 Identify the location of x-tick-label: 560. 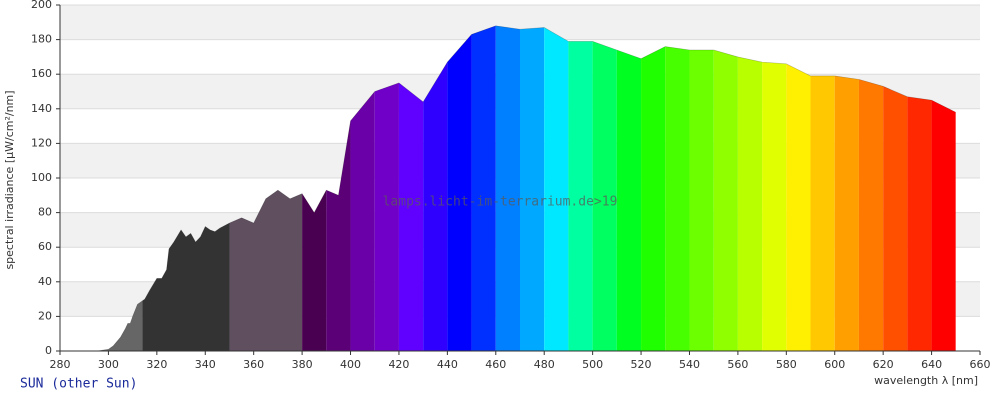
(737, 364).